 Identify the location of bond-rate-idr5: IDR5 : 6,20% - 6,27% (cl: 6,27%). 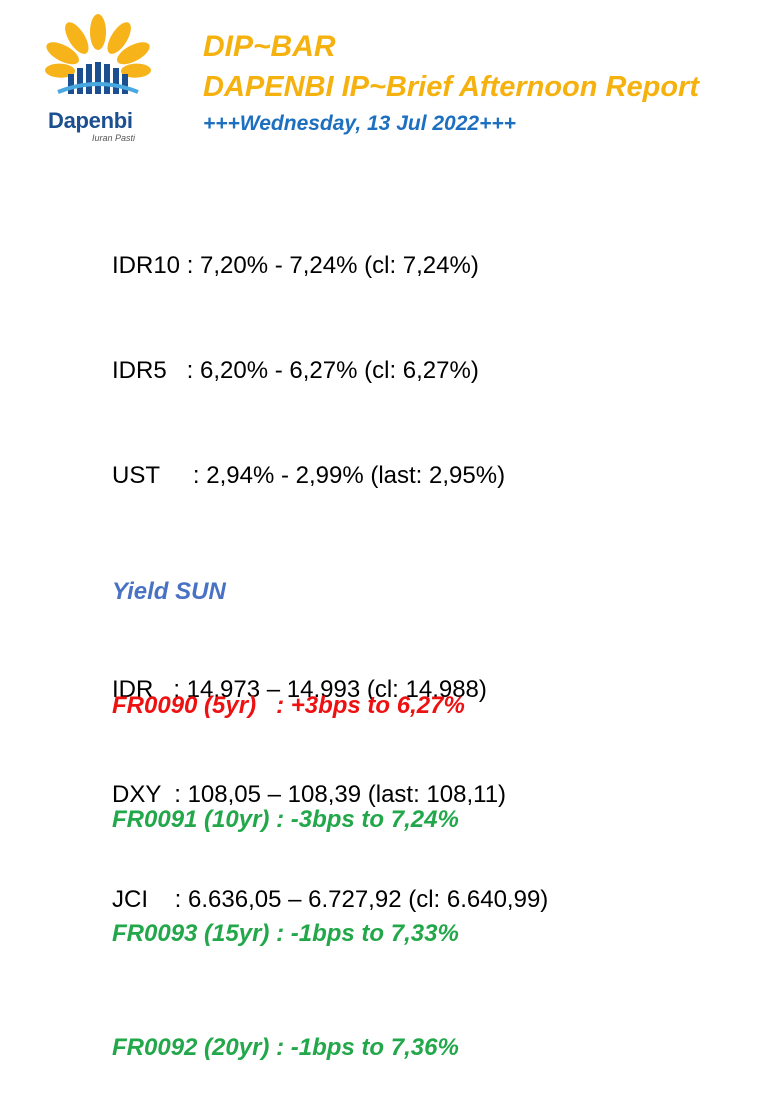
(295, 370).